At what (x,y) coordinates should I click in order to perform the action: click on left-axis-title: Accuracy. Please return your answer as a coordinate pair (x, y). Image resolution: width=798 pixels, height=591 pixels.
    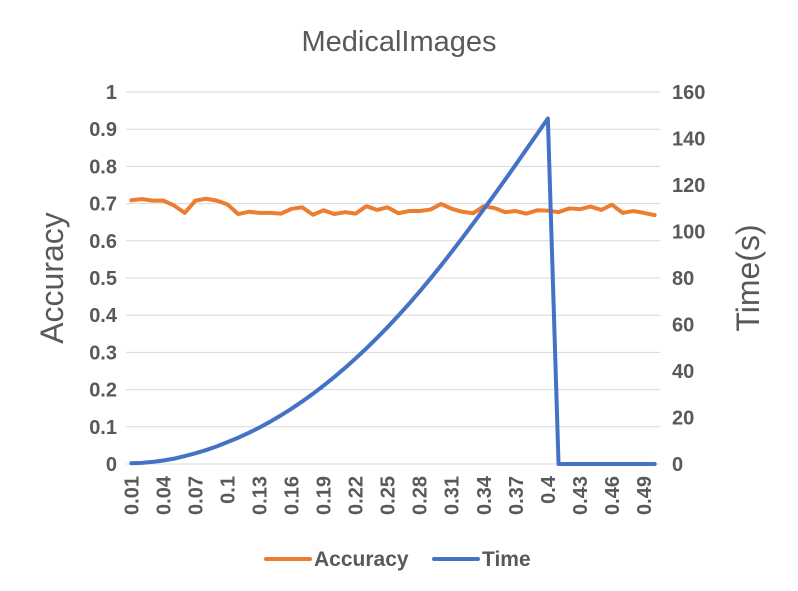
    Looking at the image, I should click on (52, 278).